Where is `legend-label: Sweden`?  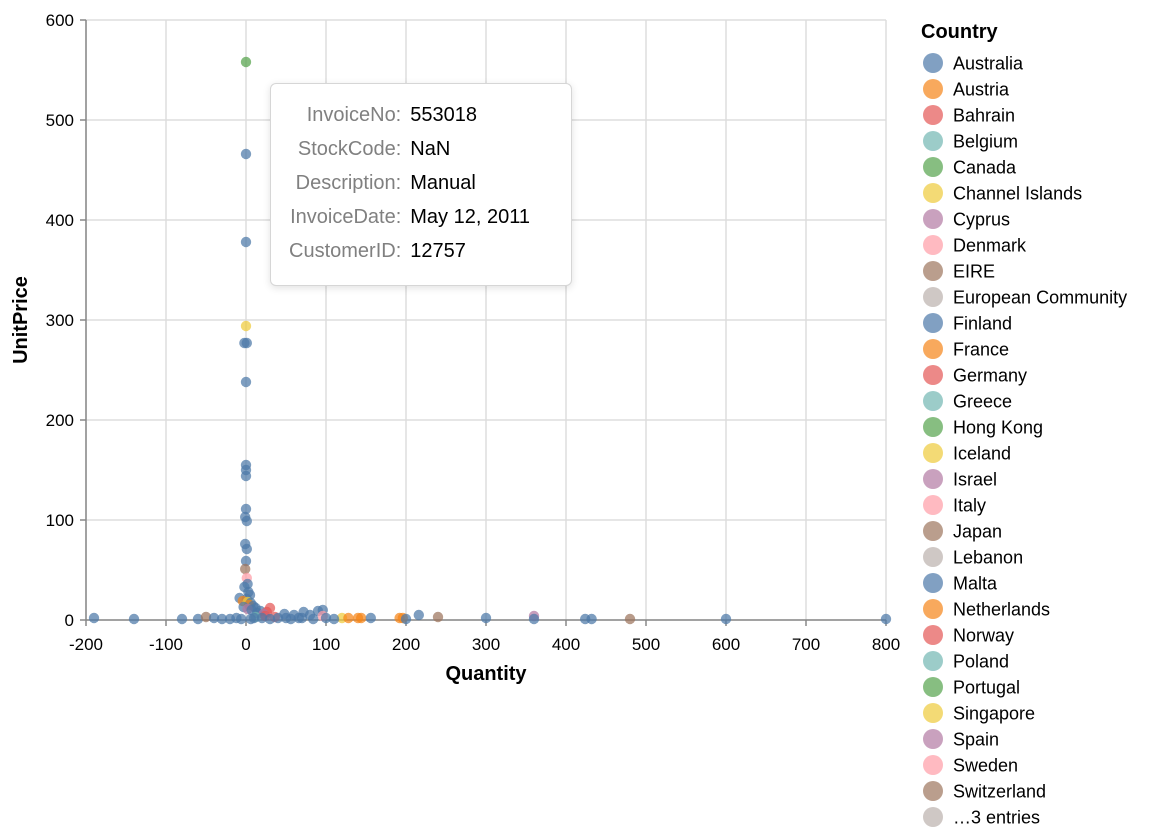
legend-label: Sweden is located at coordinates (985, 766).